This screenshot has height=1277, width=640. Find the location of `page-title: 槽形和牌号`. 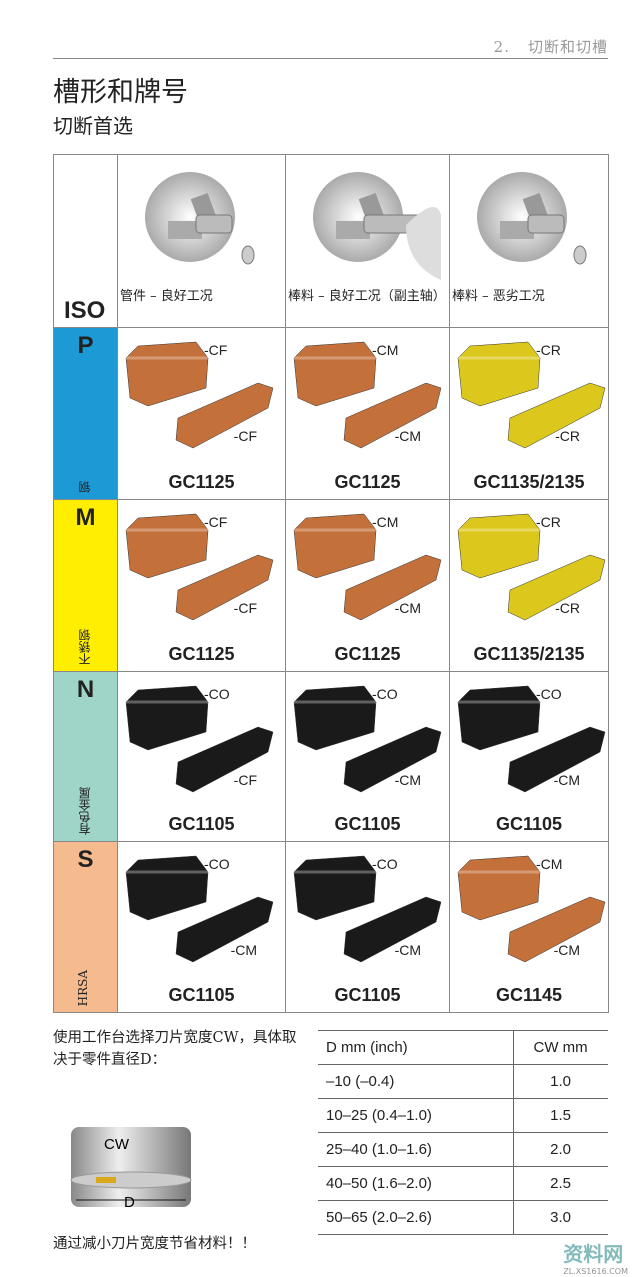

page-title: 槽形和牌号 is located at coordinates (120, 92).